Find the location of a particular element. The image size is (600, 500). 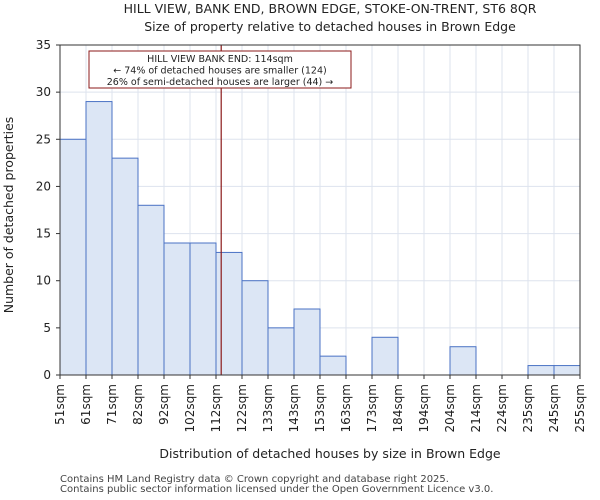

bar-204sqm is located at coordinates (463, 361).